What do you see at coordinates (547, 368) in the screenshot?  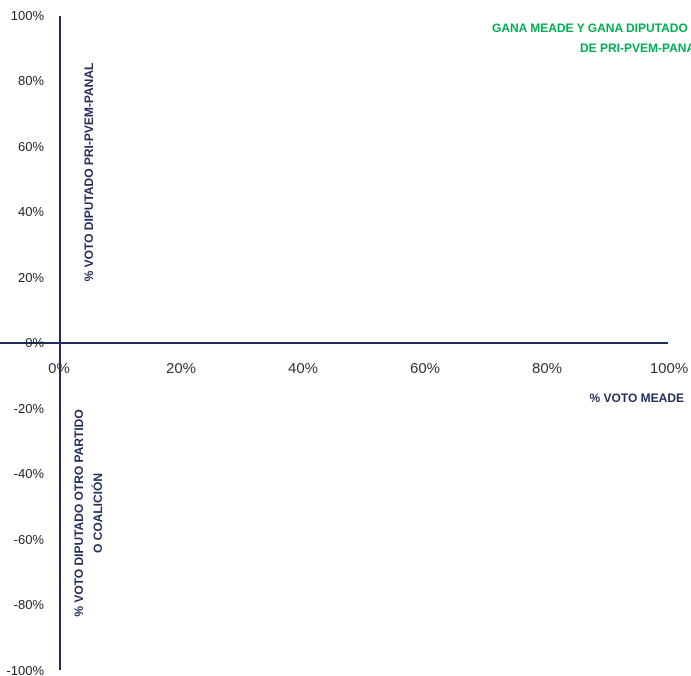 I see `x-tick-label: 80%` at bounding box center [547, 368].